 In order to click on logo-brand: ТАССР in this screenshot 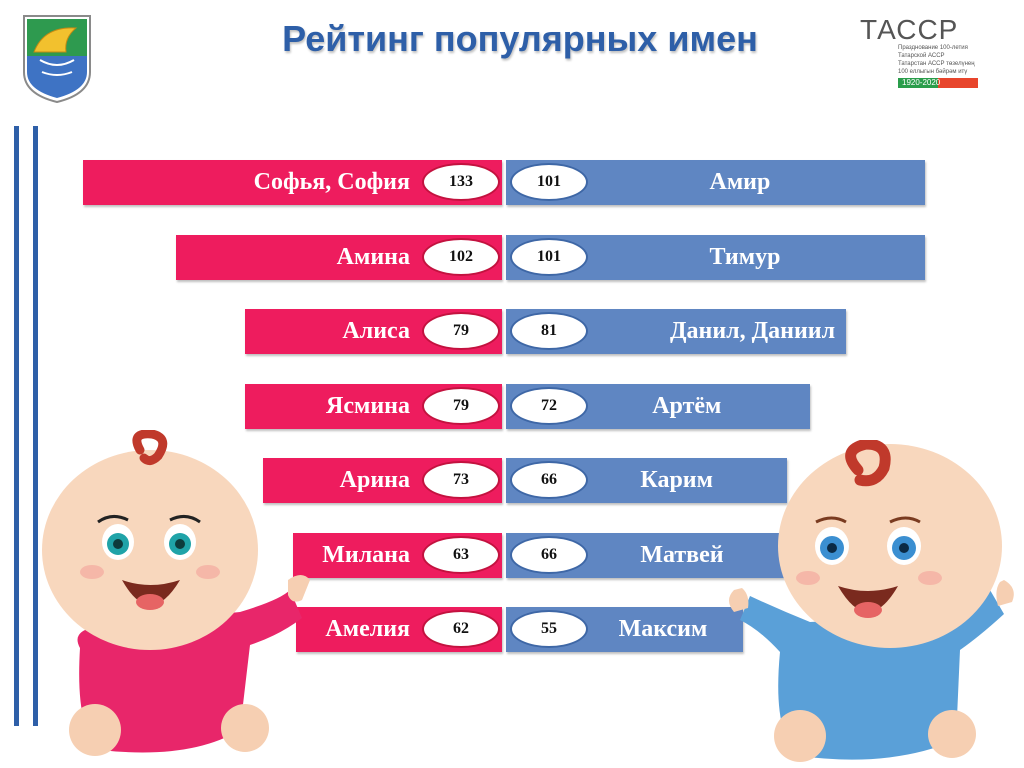, I will do `click(909, 29)`.